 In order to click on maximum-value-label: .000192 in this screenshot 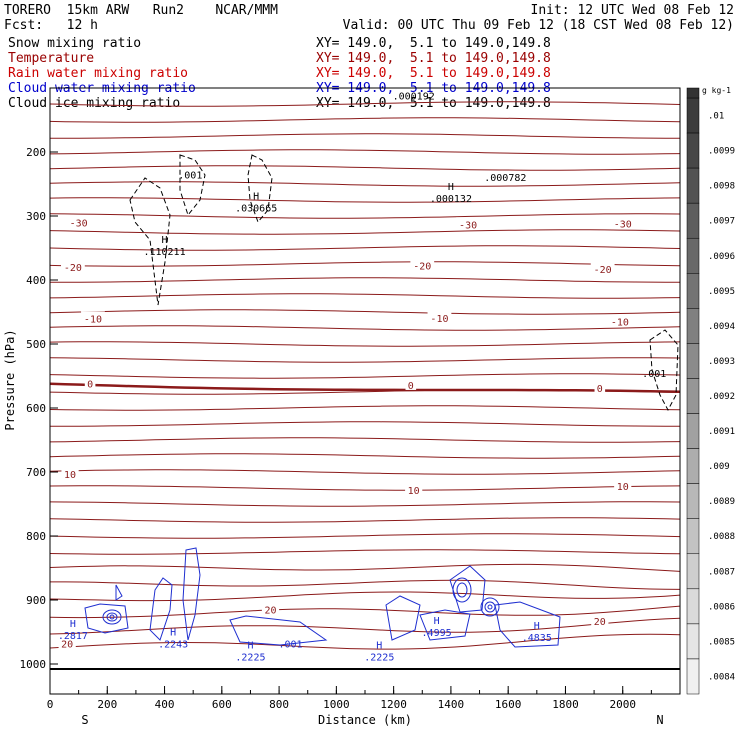, I will do `click(414, 97)`.